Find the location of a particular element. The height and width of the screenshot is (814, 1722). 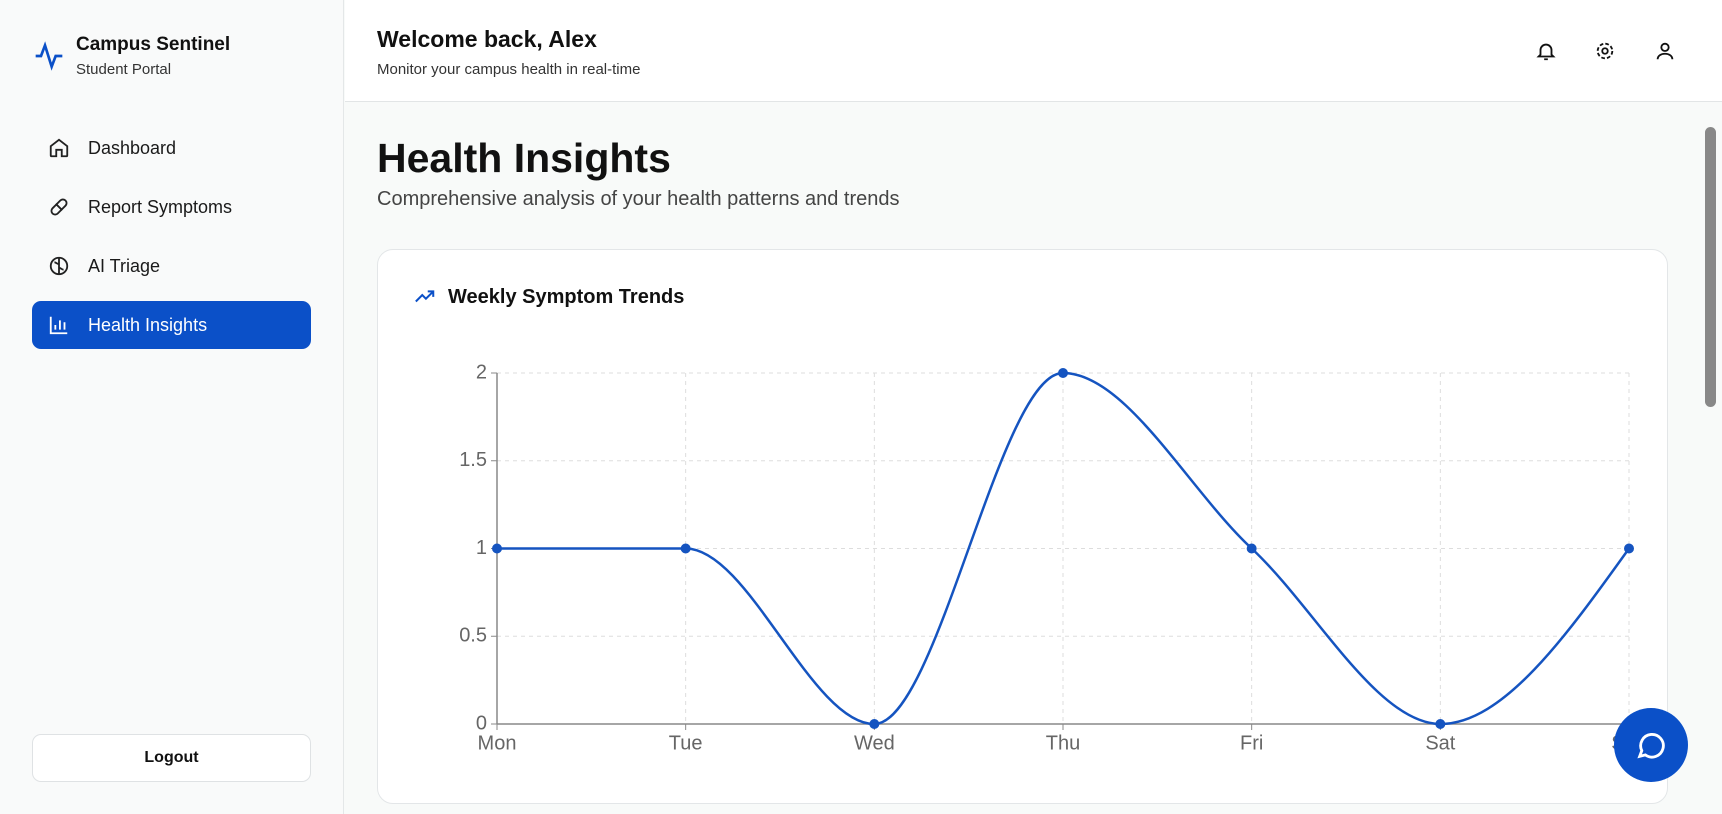

header-subtitle: Monitor your campus health in real-time is located at coordinates (509, 69).